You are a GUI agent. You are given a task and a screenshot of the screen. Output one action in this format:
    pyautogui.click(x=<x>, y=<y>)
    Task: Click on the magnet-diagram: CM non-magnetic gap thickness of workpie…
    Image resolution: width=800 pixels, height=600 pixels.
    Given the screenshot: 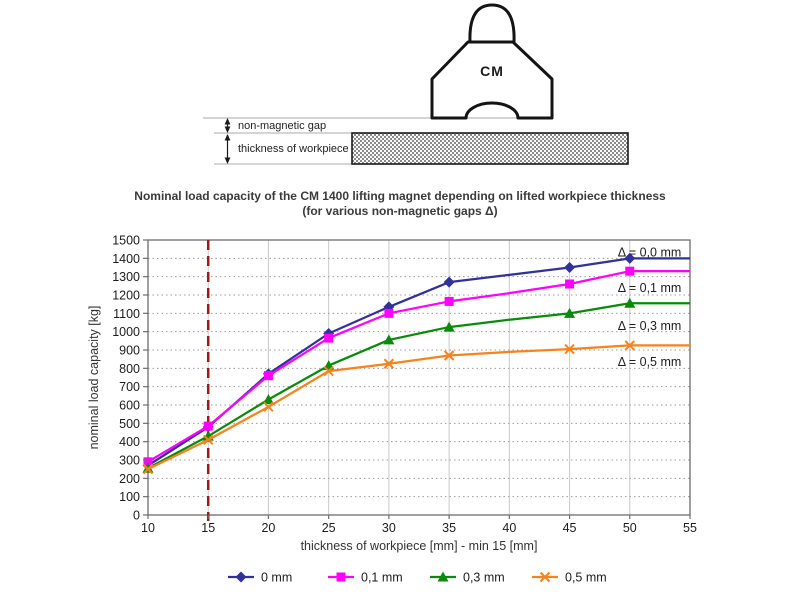 What is the action you would take?
    pyautogui.click(x=416, y=84)
    